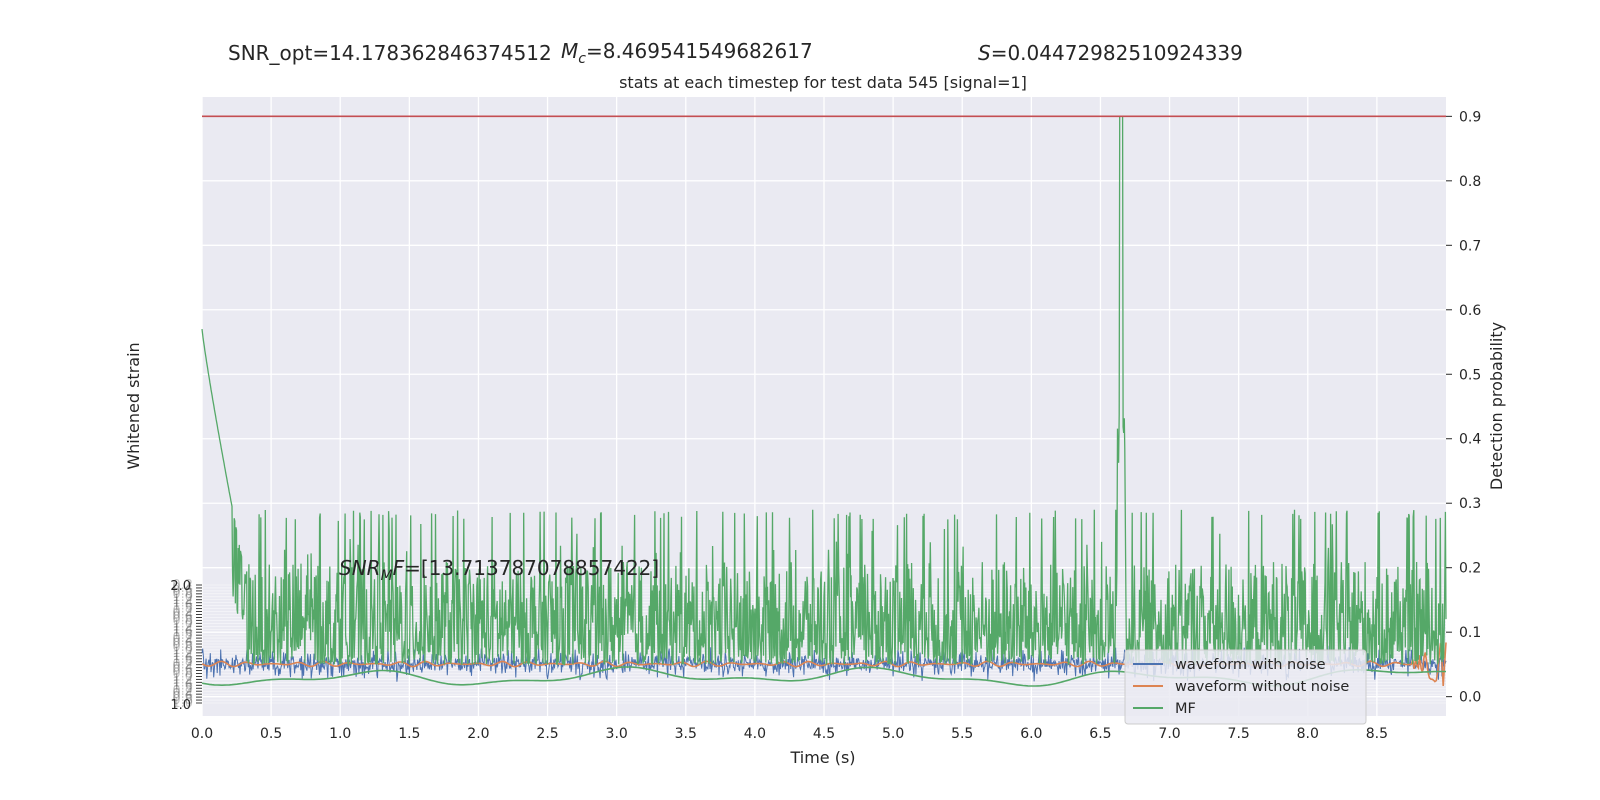 This screenshot has width=1600, height=800. Describe the element at coordinates (1496, 406) in the screenshot. I see `y-axis-label-right: Detection probability` at that location.